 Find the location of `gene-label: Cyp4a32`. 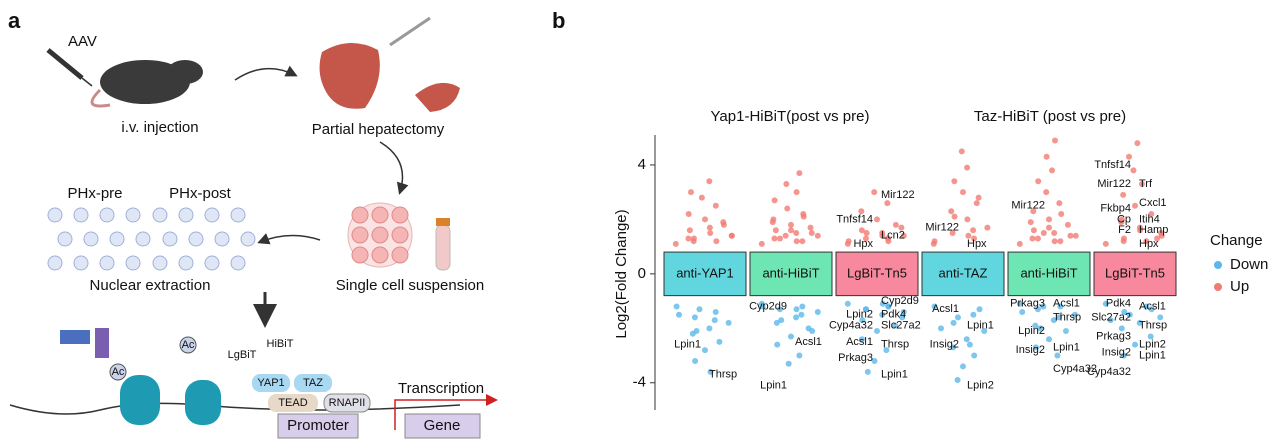

gene-label: Cyp4a32 is located at coordinates (1075, 369).